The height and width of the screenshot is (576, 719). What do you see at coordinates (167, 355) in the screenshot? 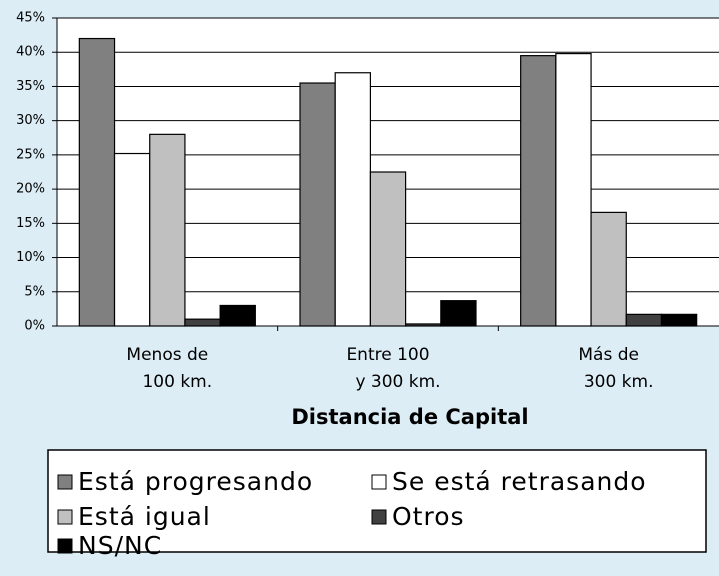
I see `x-tick-label: Menos de` at bounding box center [167, 355].